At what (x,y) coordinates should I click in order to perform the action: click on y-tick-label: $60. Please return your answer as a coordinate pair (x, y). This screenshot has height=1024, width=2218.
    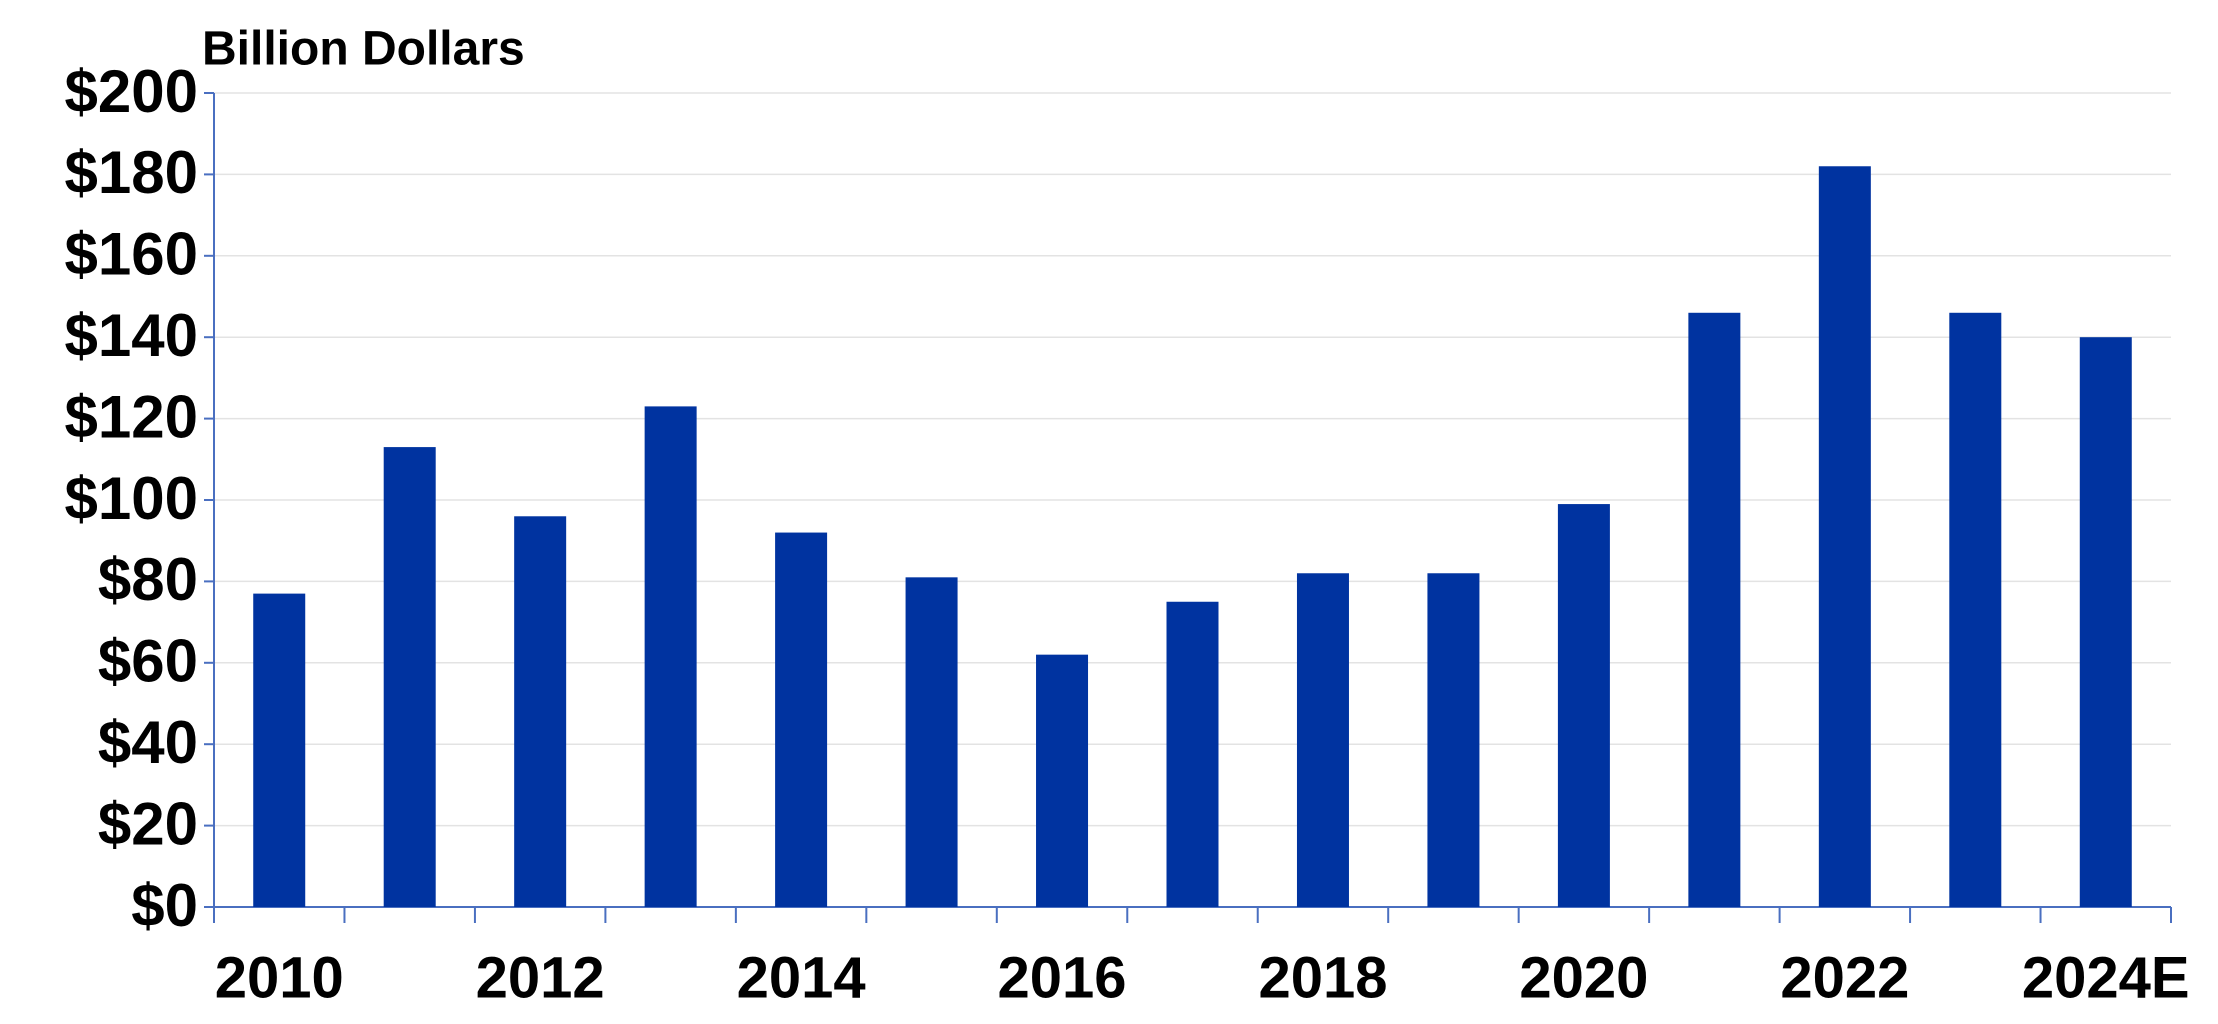
    Looking at the image, I should click on (148, 661).